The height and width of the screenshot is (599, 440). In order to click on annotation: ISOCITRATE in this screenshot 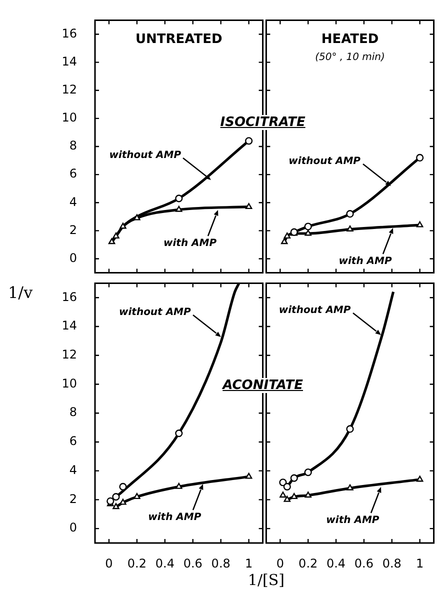, I will do `click(263, 122)`.